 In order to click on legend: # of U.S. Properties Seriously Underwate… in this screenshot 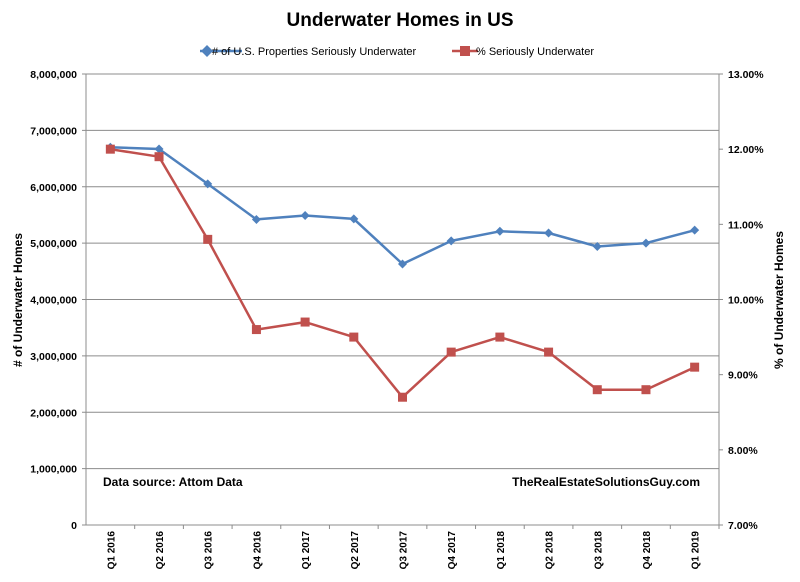, I will do `click(397, 51)`.